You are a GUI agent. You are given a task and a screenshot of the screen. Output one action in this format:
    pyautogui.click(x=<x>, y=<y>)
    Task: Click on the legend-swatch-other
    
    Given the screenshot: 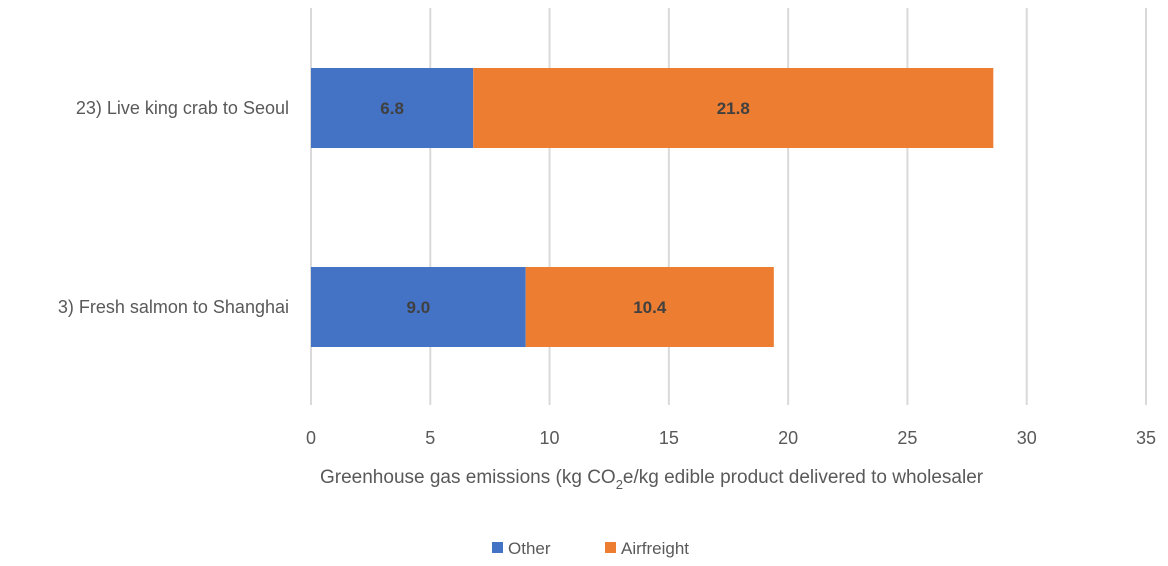 What is the action you would take?
    pyautogui.click(x=497, y=547)
    